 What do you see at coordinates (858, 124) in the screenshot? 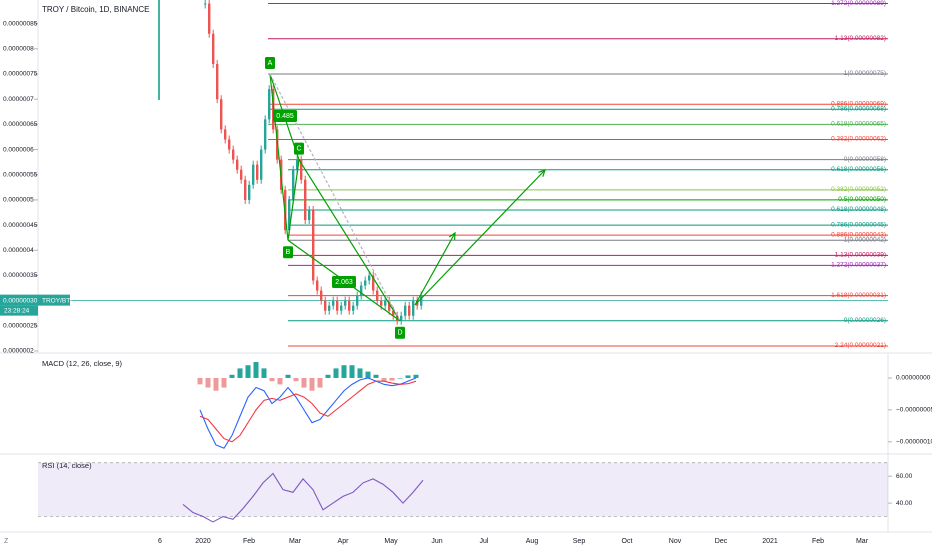
I see `fib-label: 0.618(0.00000065)` at bounding box center [858, 124].